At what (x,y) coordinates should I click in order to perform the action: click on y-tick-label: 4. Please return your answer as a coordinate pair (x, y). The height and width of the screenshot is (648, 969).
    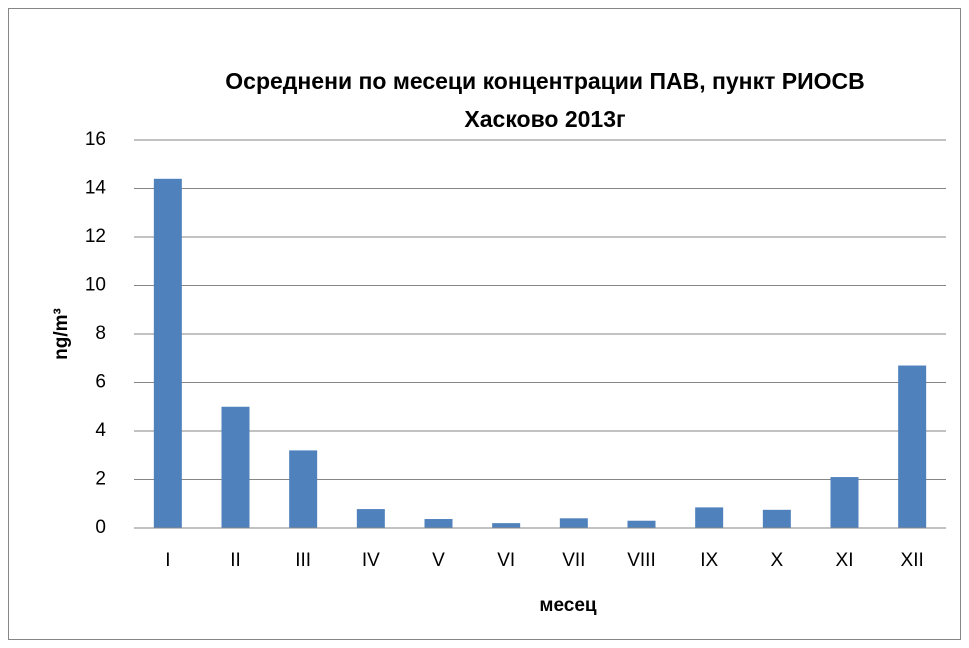
    Looking at the image, I should click on (100, 430).